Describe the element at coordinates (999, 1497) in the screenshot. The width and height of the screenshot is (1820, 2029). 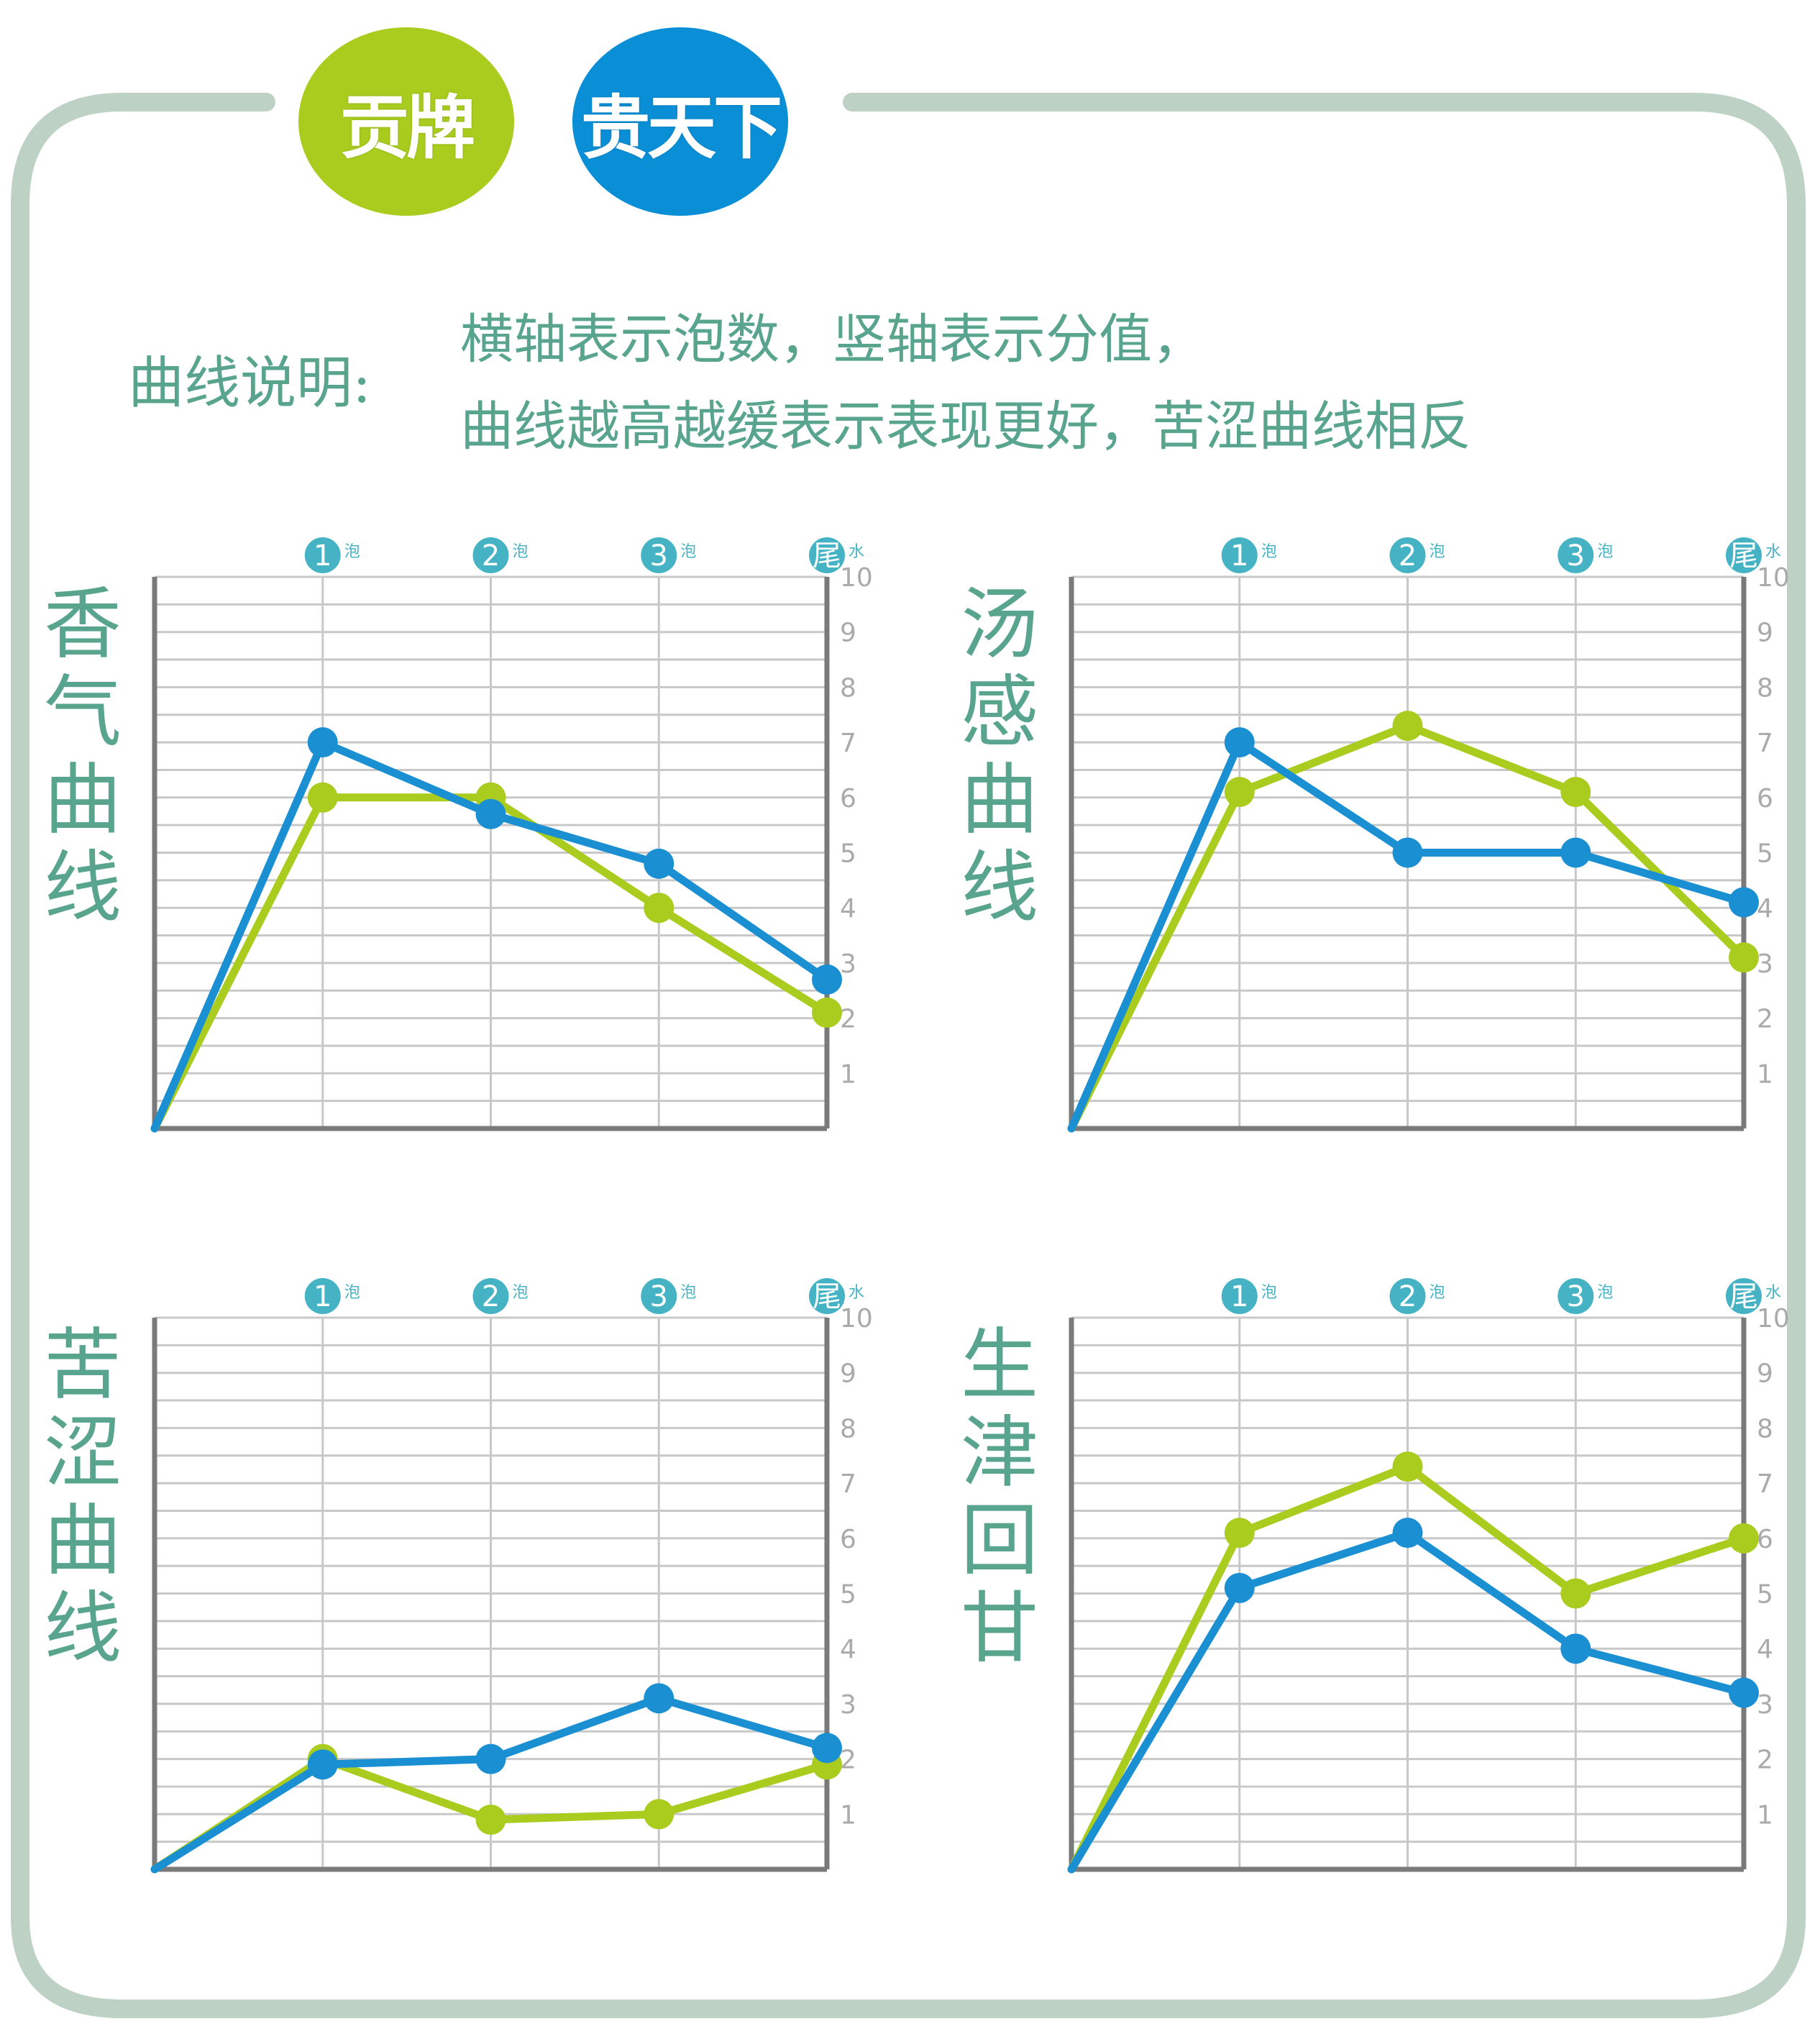
I see `aftertaste-chart-title: 生津回甘` at that location.